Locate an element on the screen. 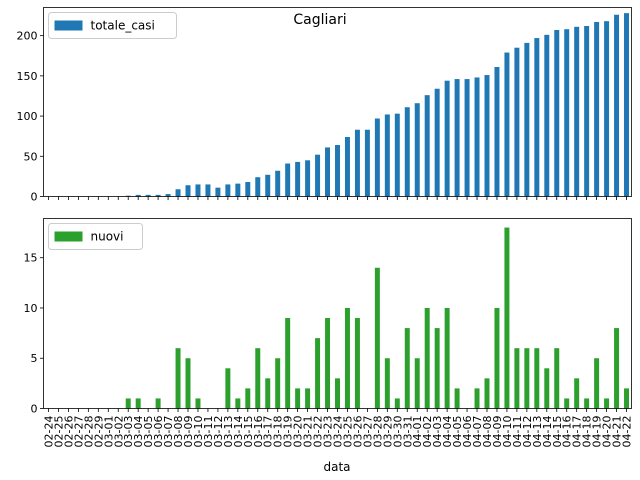  x-tick-label: 03-03 is located at coordinates (128, 432).